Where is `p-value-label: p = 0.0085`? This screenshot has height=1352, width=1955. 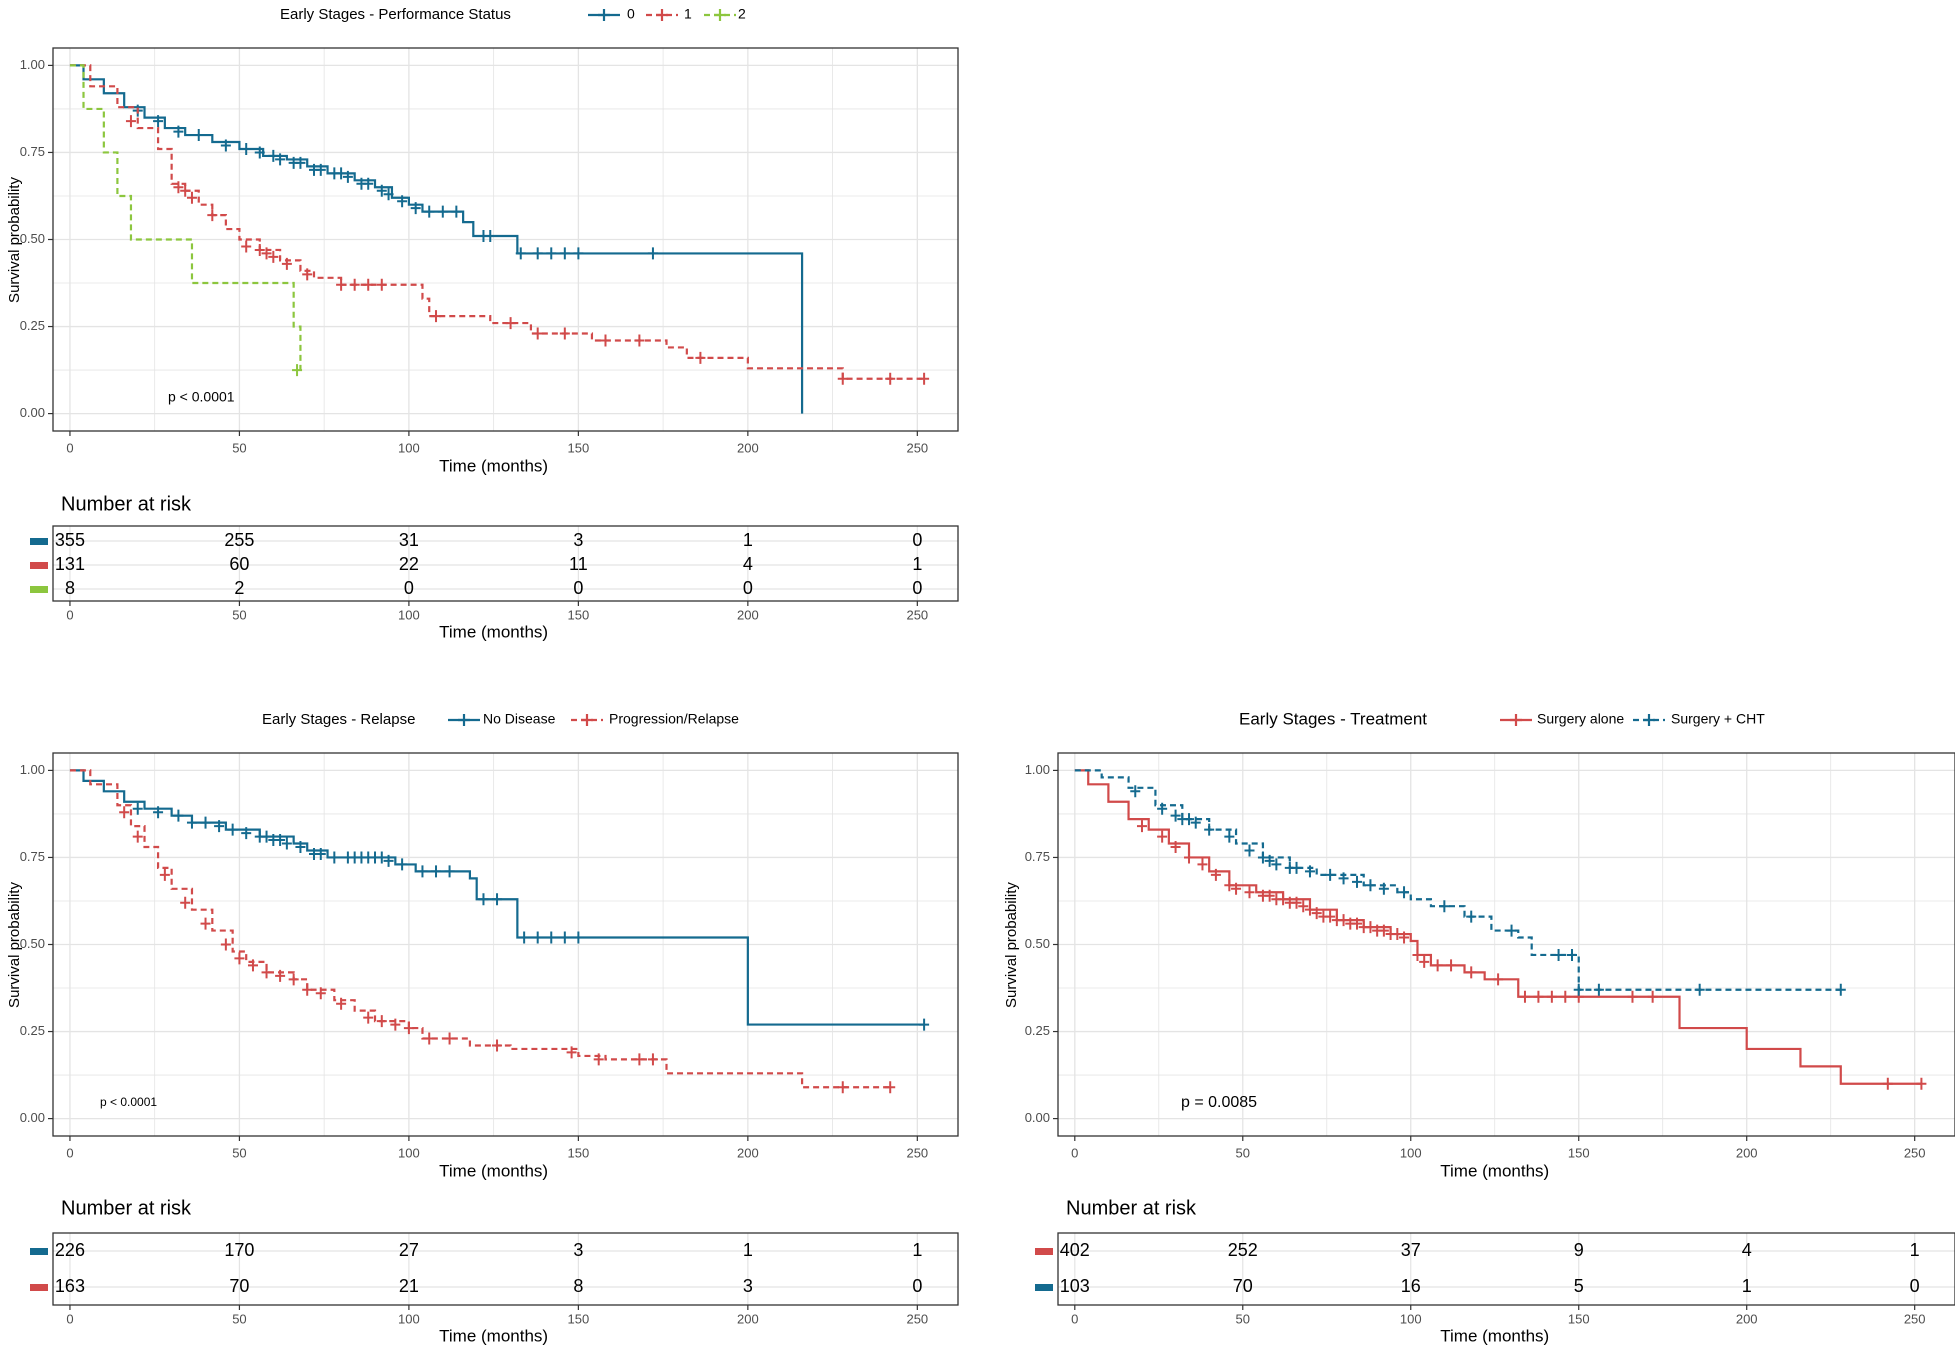 p-value-label: p = 0.0085 is located at coordinates (1219, 1102).